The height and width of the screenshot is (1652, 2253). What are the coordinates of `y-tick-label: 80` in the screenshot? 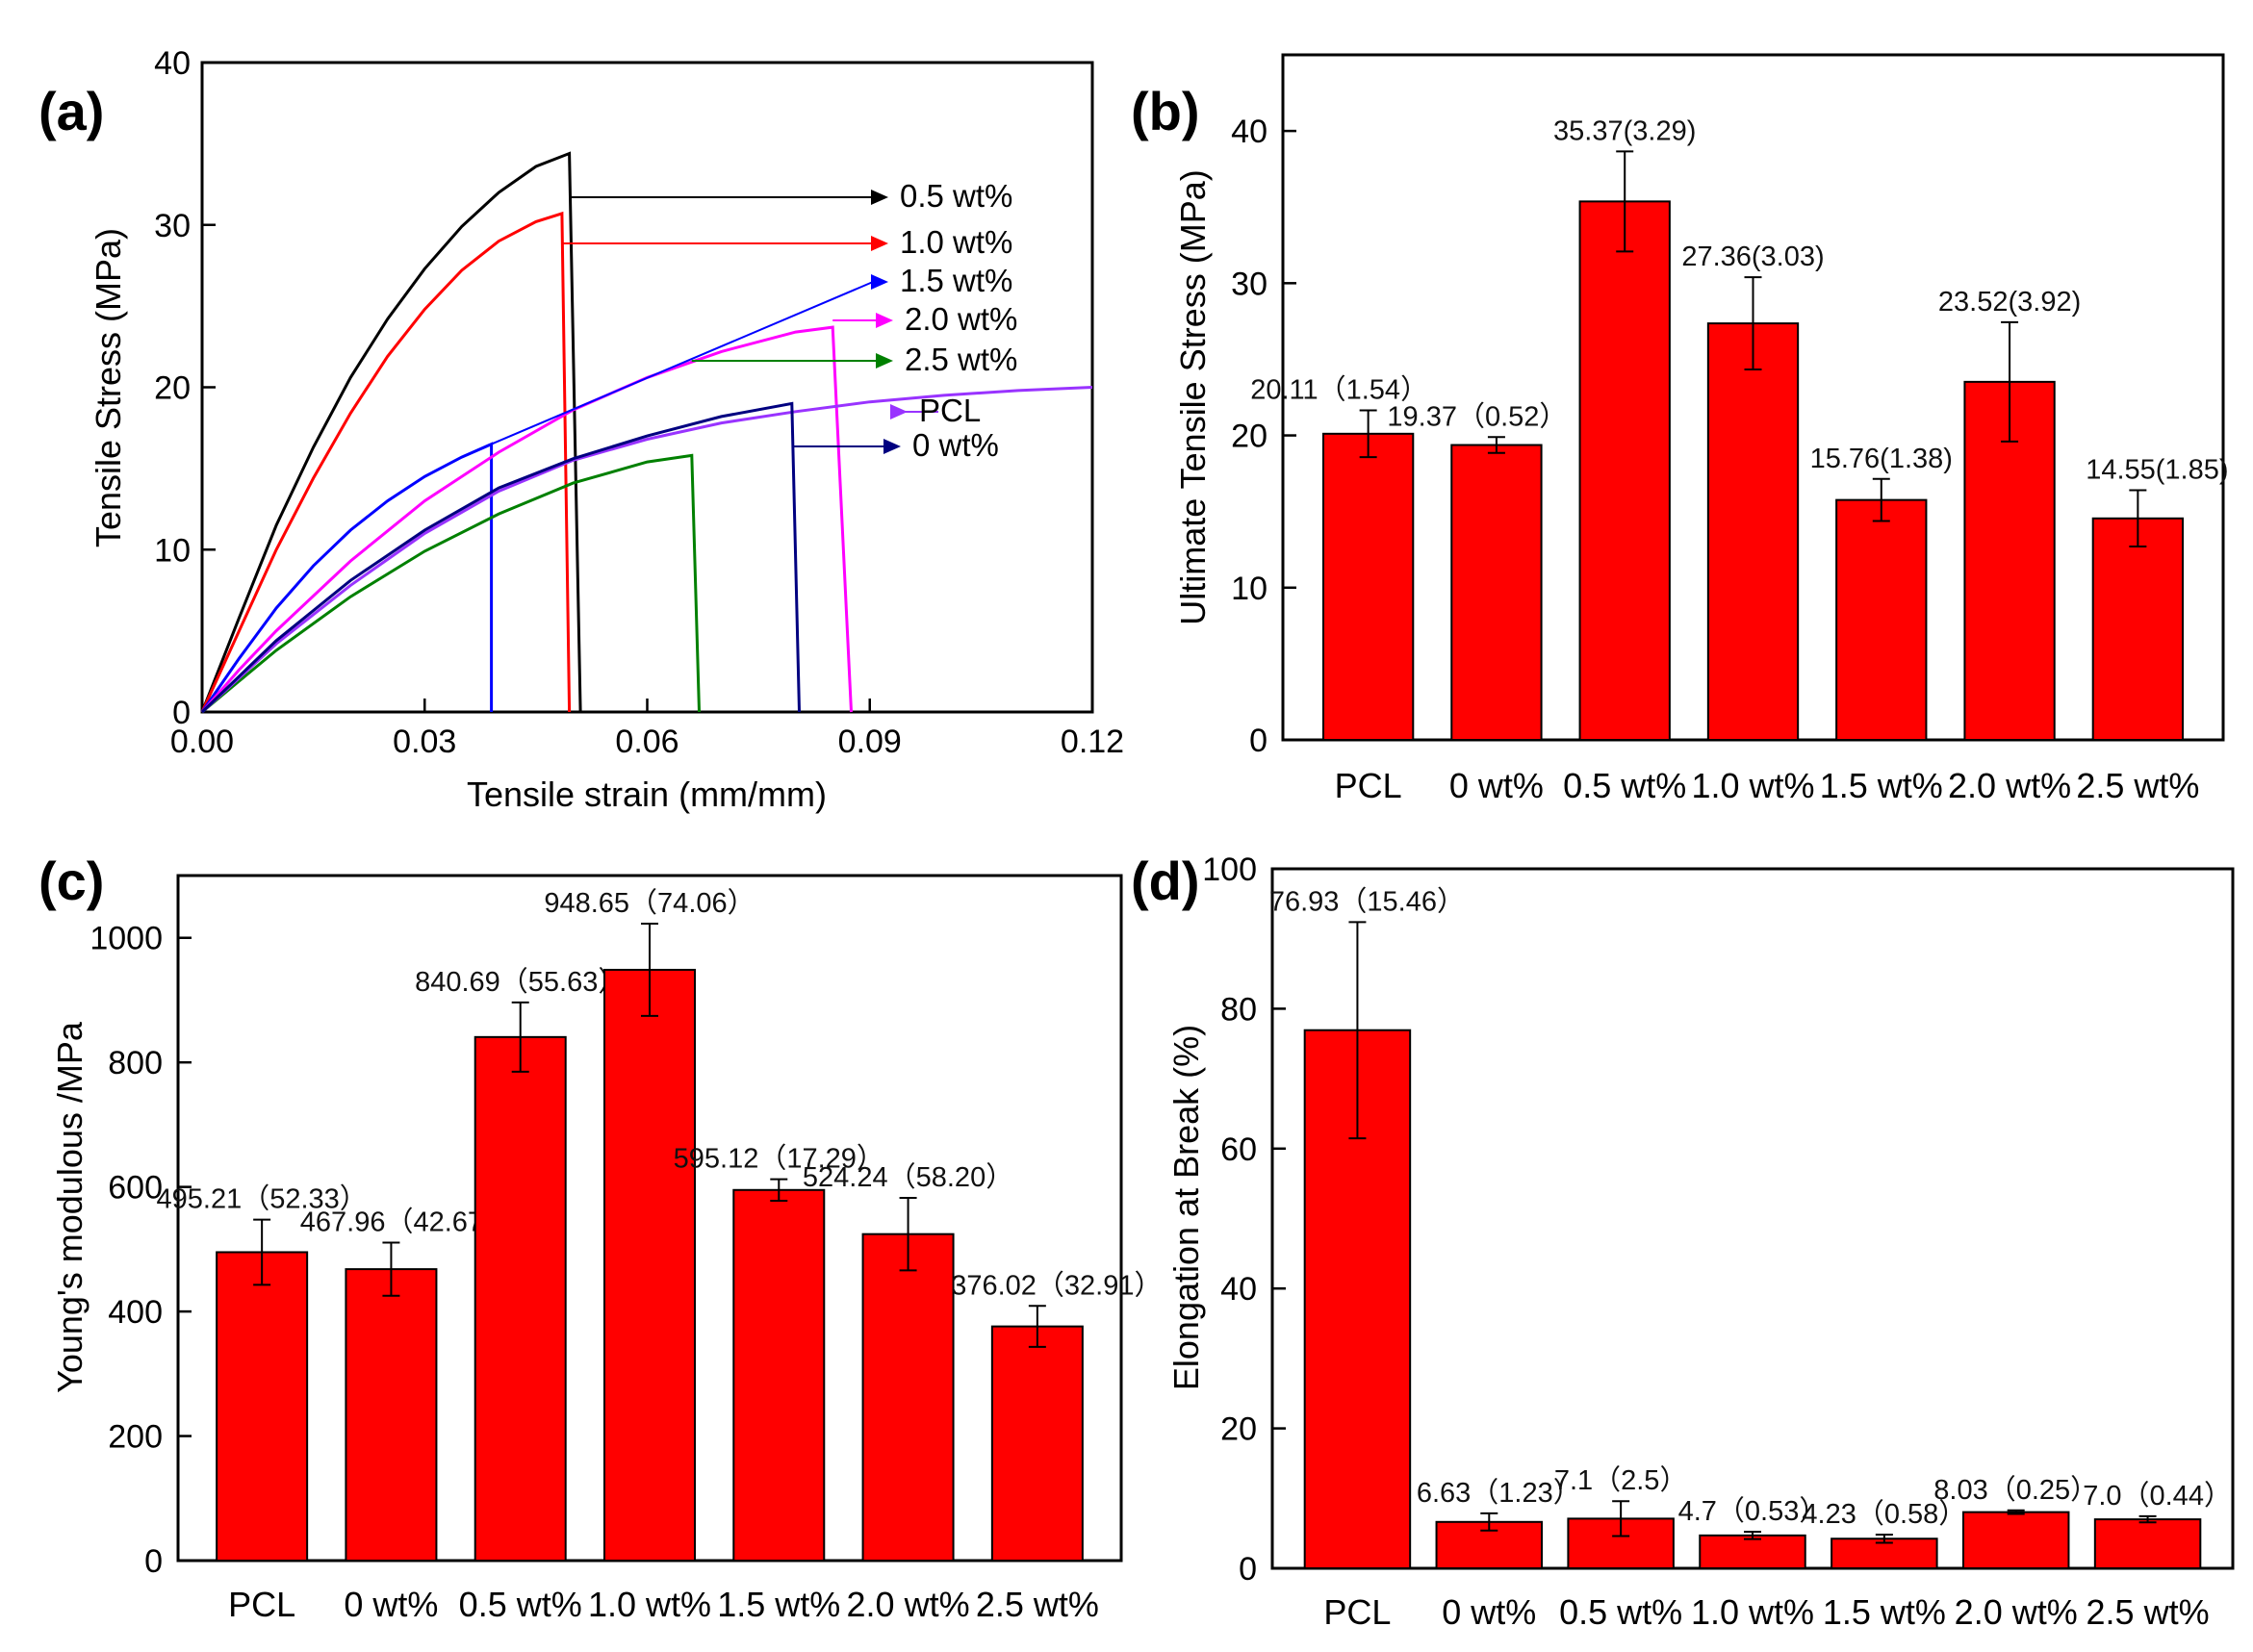 It's located at (1238, 1009).